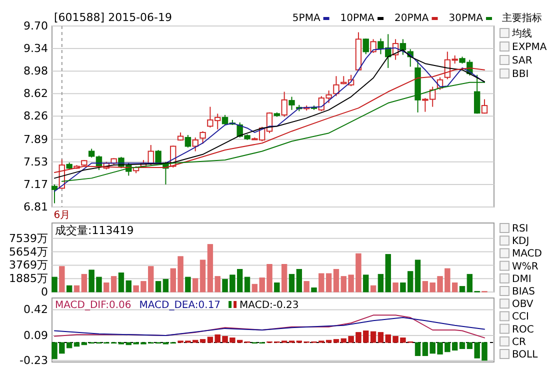 This screenshot has height=367, width=553. Describe the element at coordinates (519, 342) in the screenshot. I see `text: CR` at that location.